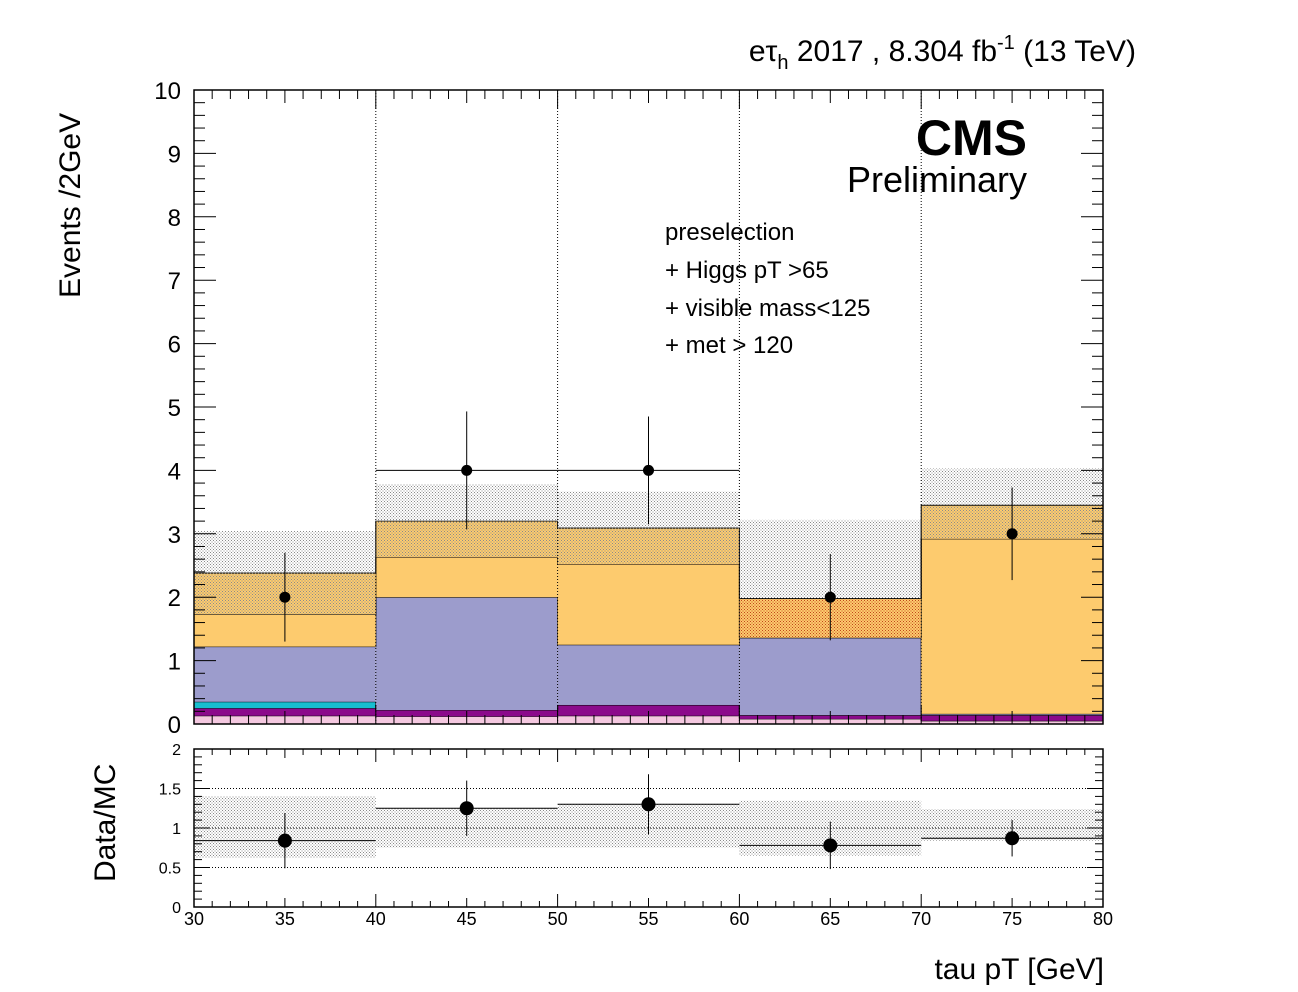 The height and width of the screenshot is (992, 1298). Describe the element at coordinates (70, 205) in the screenshot. I see `y-axis-title: Events /2GeV` at that location.